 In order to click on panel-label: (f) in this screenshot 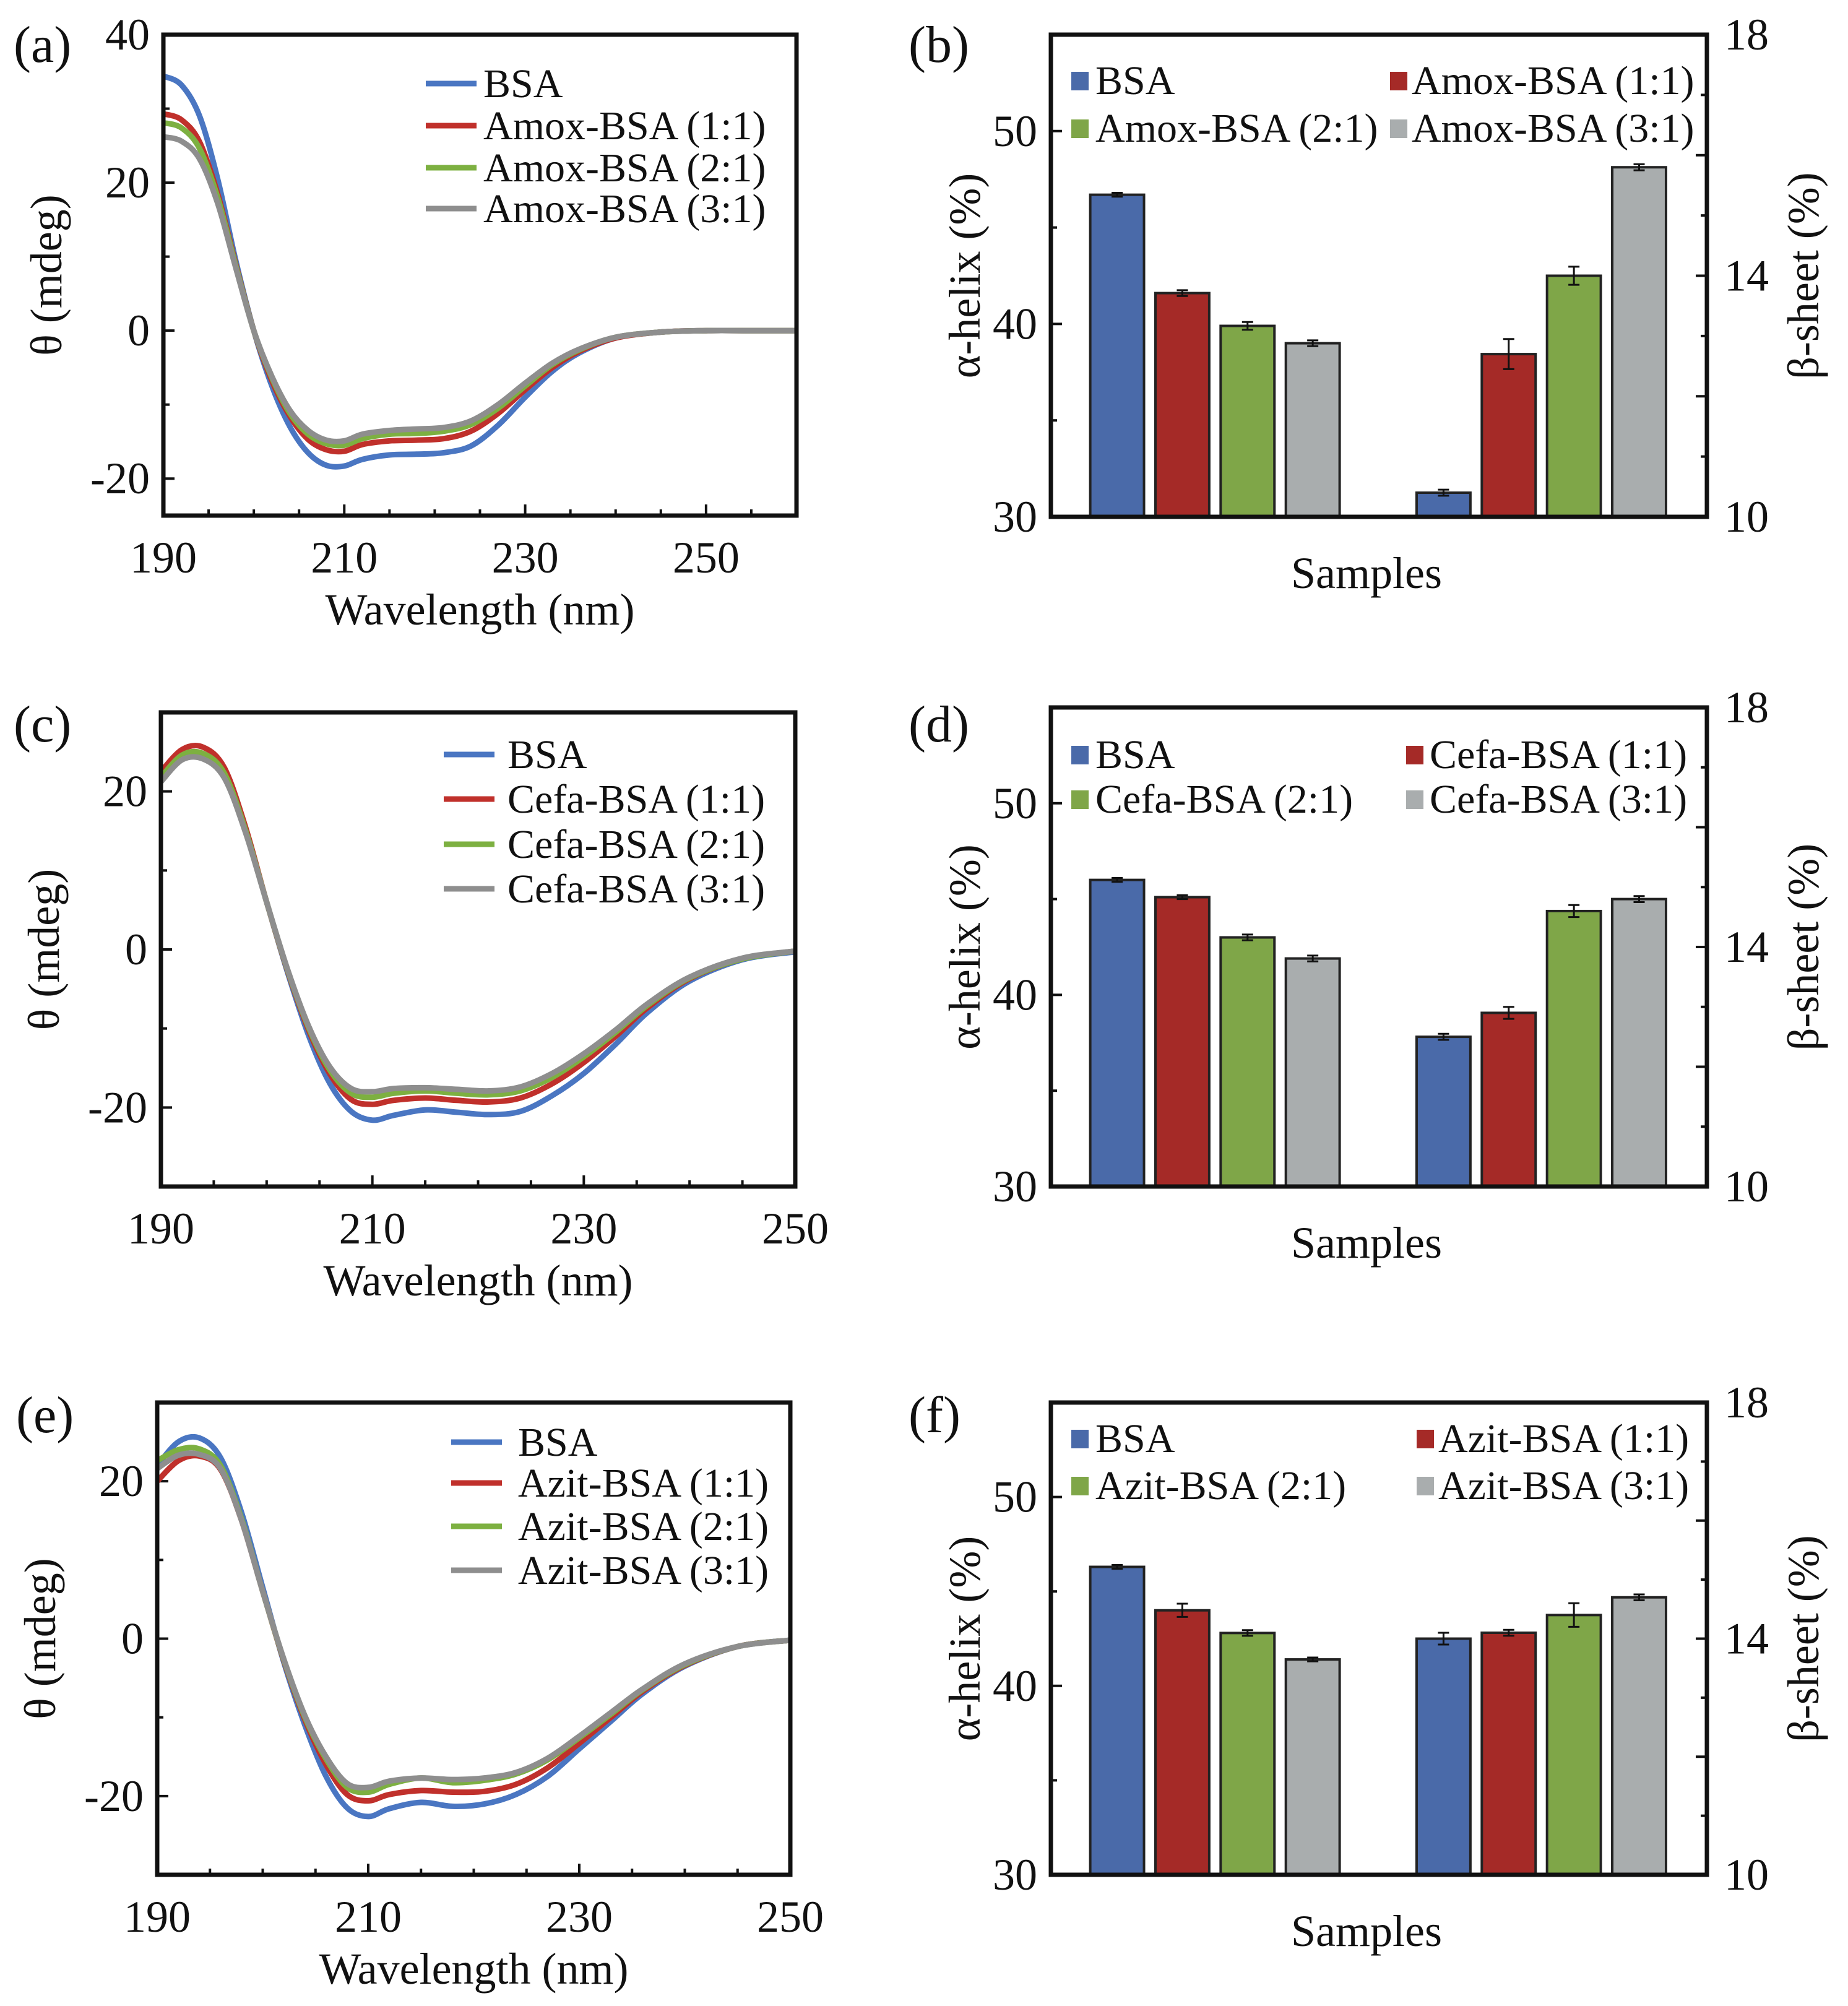, I will do `click(935, 1415)`.